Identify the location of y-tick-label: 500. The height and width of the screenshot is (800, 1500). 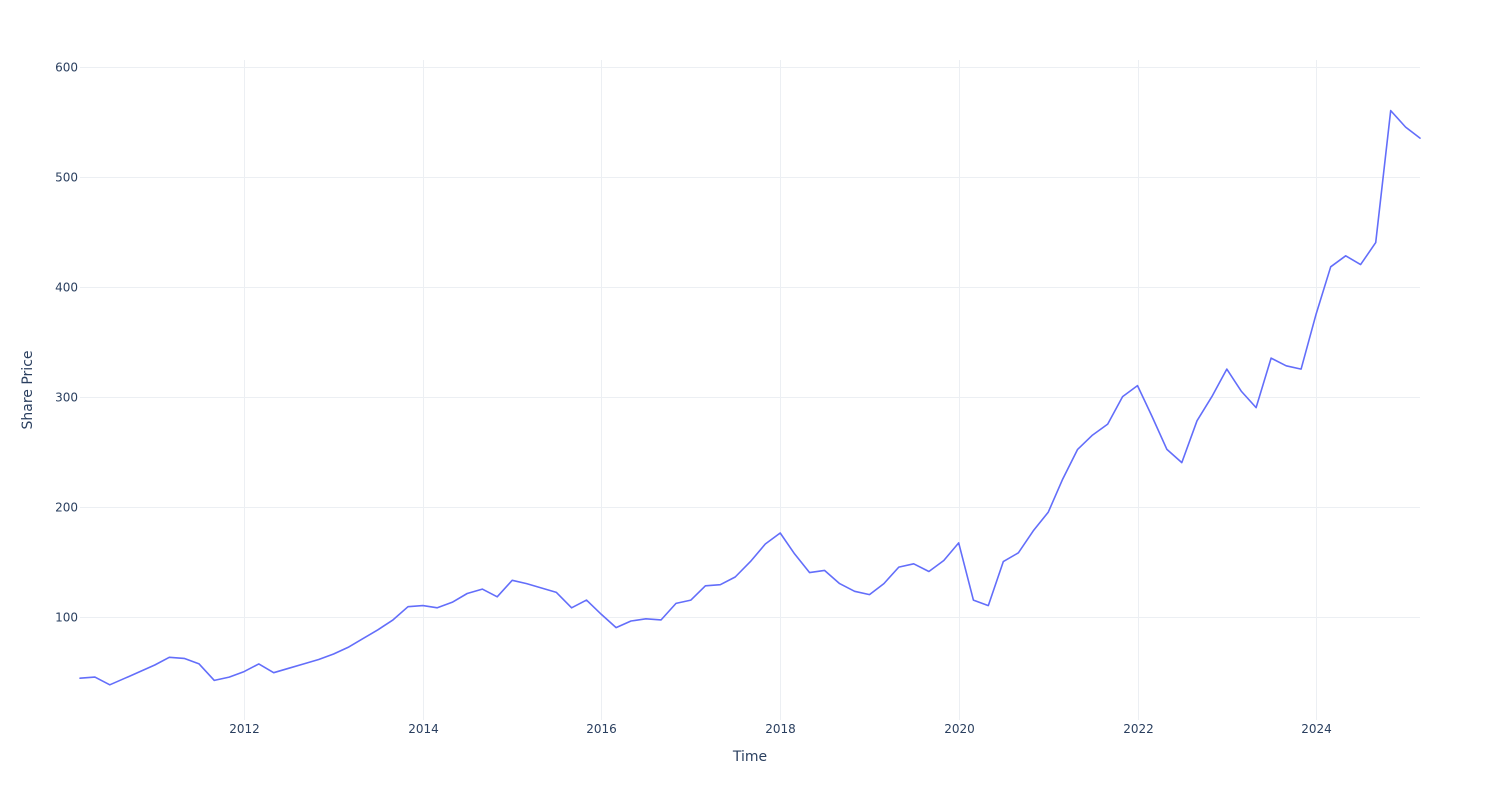
(66, 178).